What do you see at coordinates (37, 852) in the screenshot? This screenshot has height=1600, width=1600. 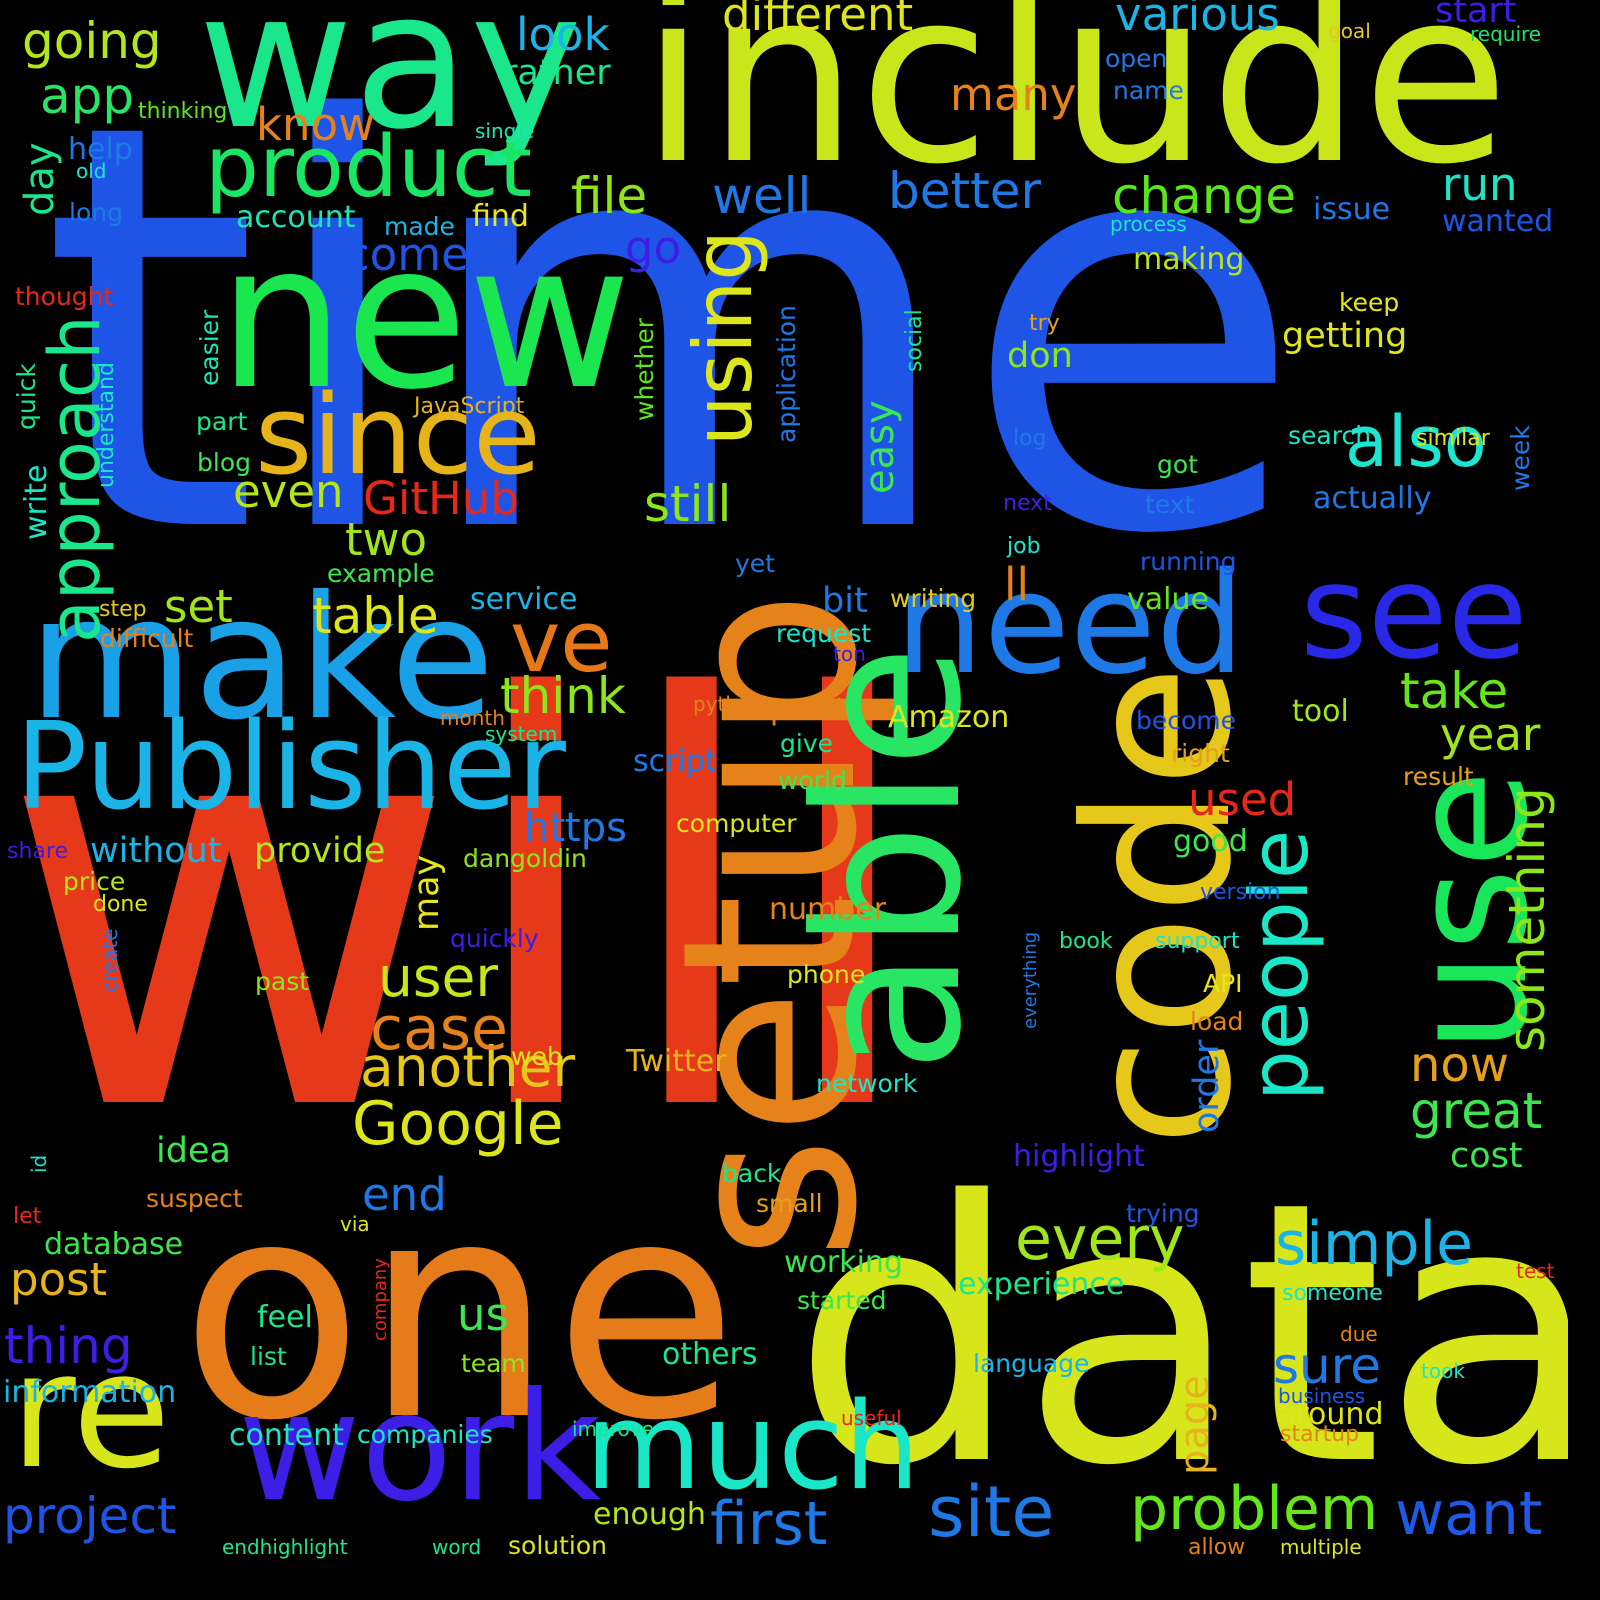 I see `word-share: share` at bounding box center [37, 852].